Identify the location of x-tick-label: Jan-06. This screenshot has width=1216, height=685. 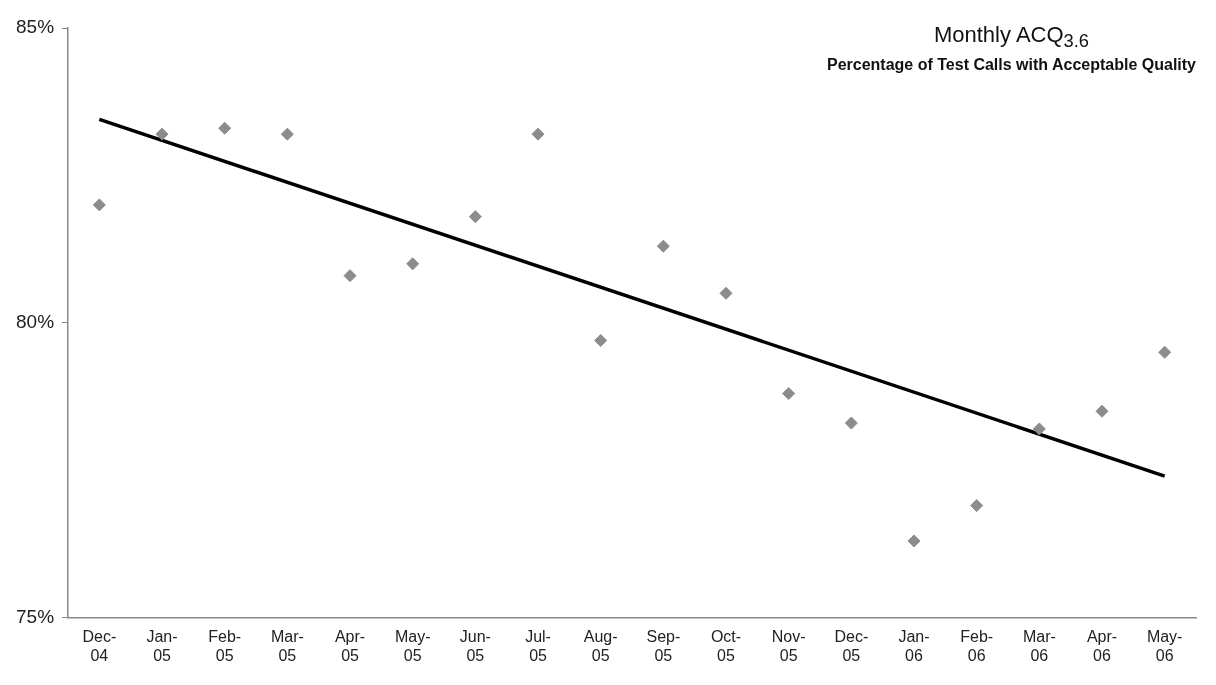
(914, 645).